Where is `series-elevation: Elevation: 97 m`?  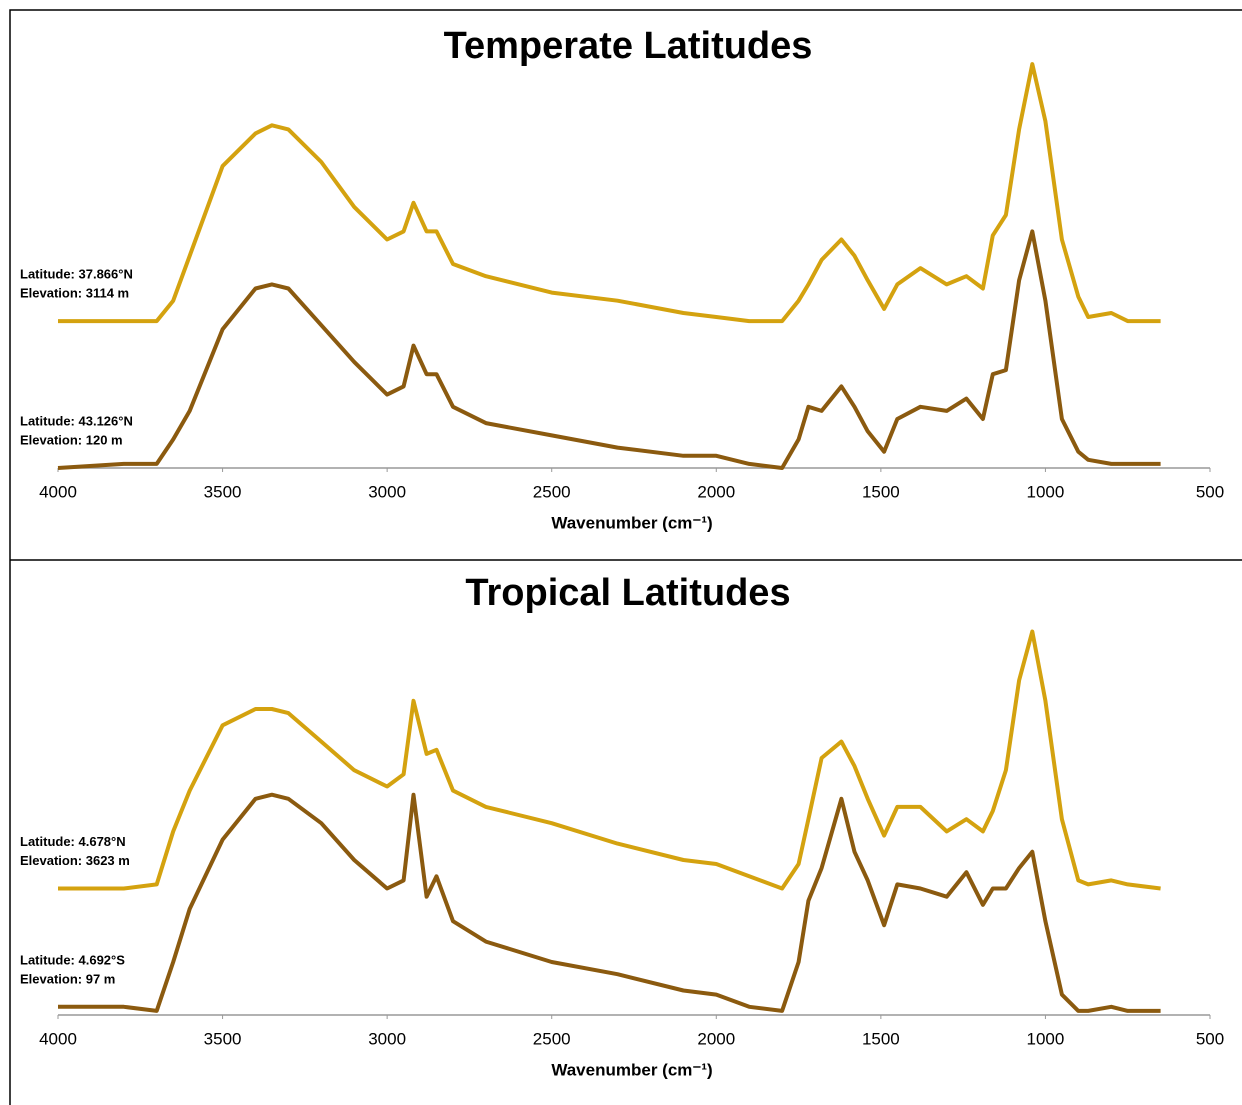 series-elevation: Elevation: 97 m is located at coordinates (67, 978).